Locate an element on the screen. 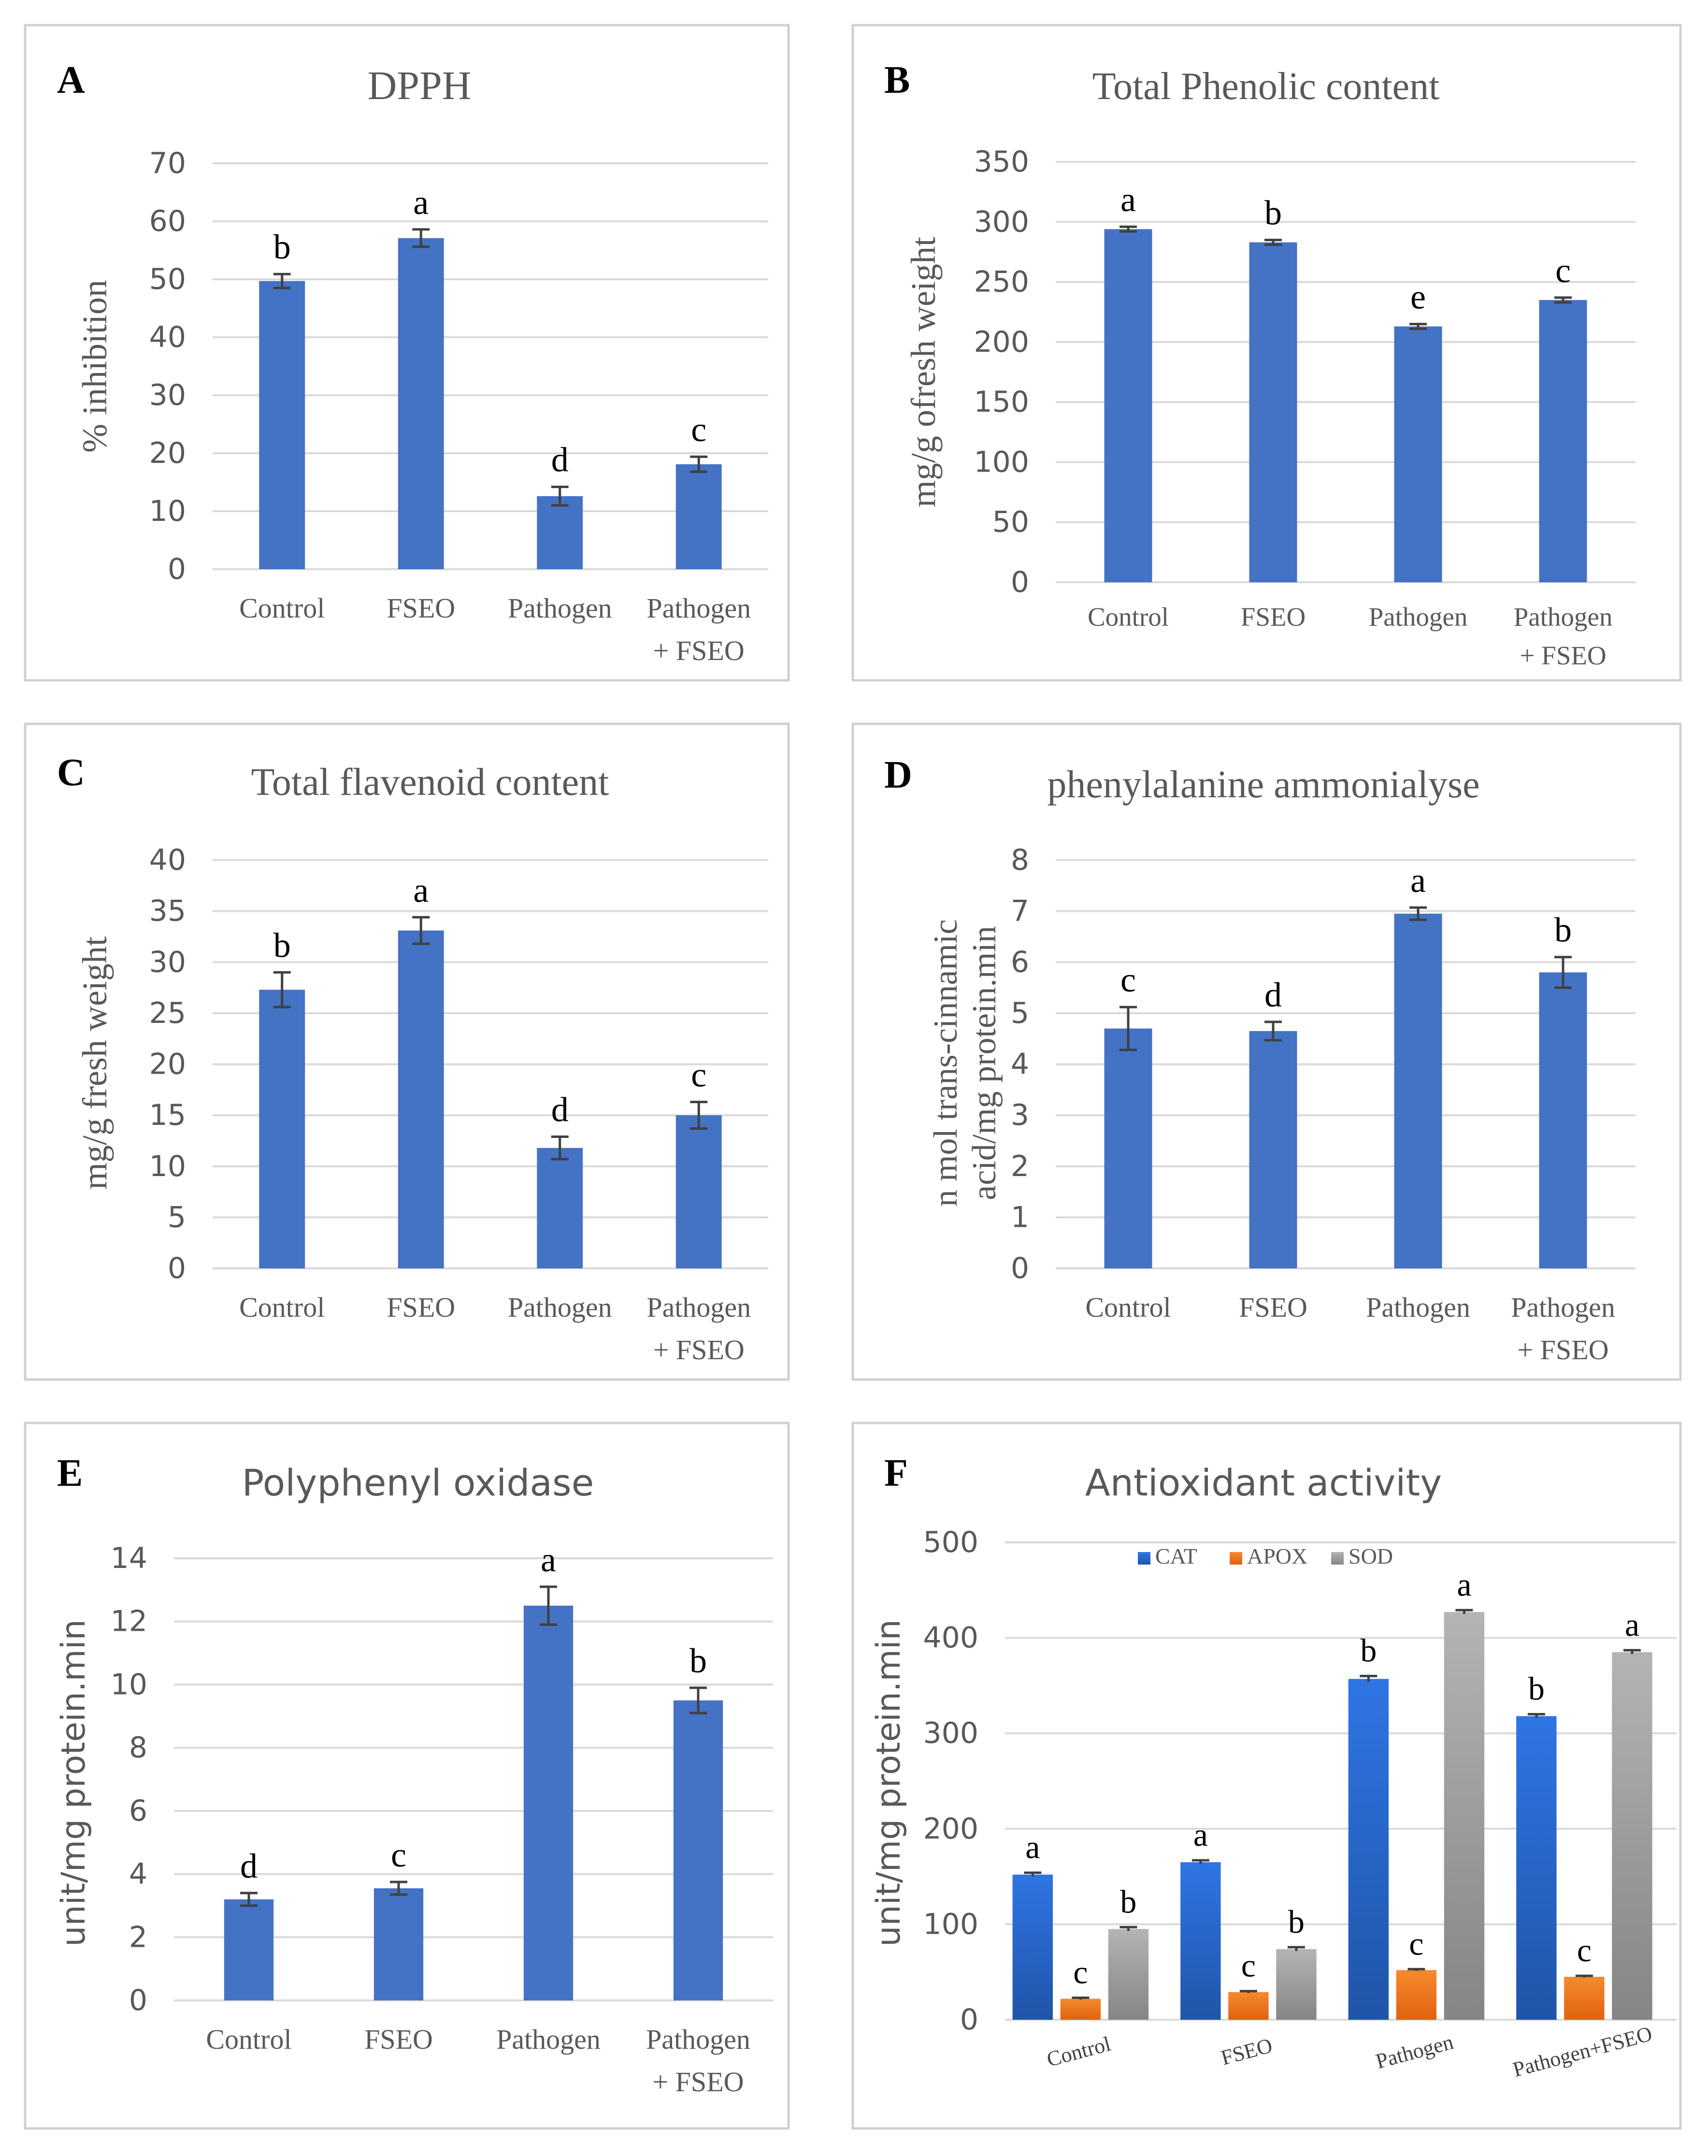  y-tick-label: 30 is located at coordinates (167, 962).